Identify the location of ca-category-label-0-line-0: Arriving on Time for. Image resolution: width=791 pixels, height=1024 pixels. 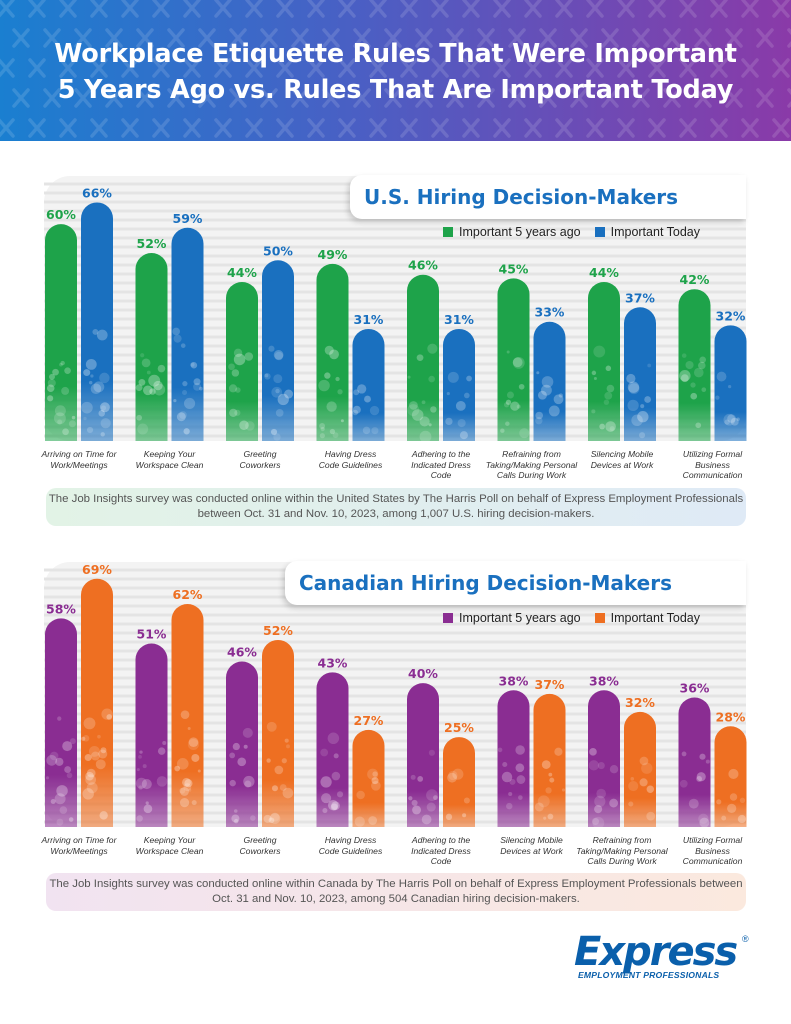
(79, 840).